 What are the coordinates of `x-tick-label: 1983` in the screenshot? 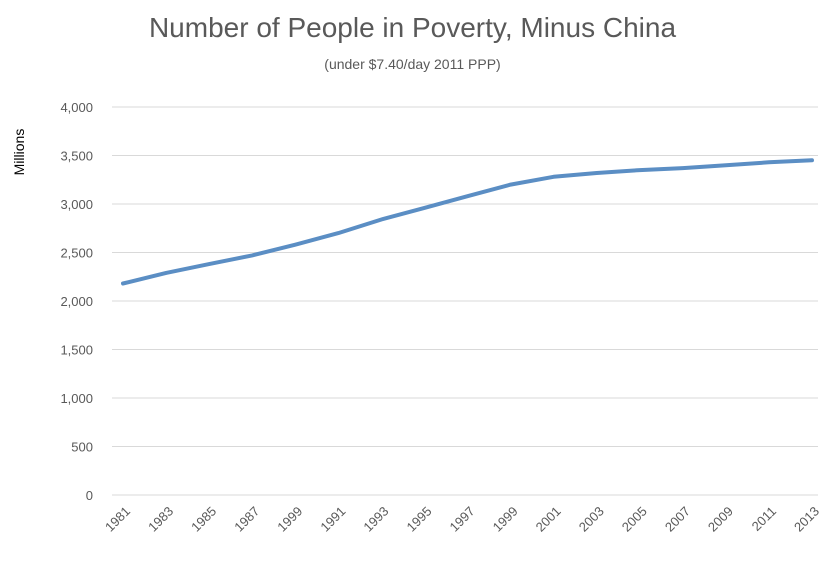 It's located at (160, 519).